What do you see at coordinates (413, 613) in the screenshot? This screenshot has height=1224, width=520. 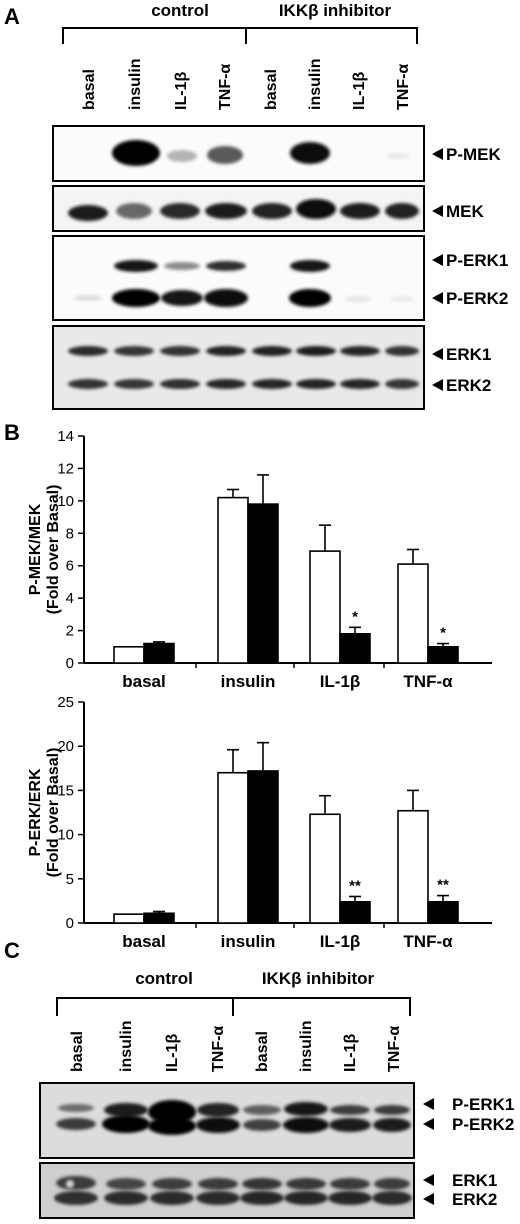 I see `chart0-bar-TNF-α-s1` at bounding box center [413, 613].